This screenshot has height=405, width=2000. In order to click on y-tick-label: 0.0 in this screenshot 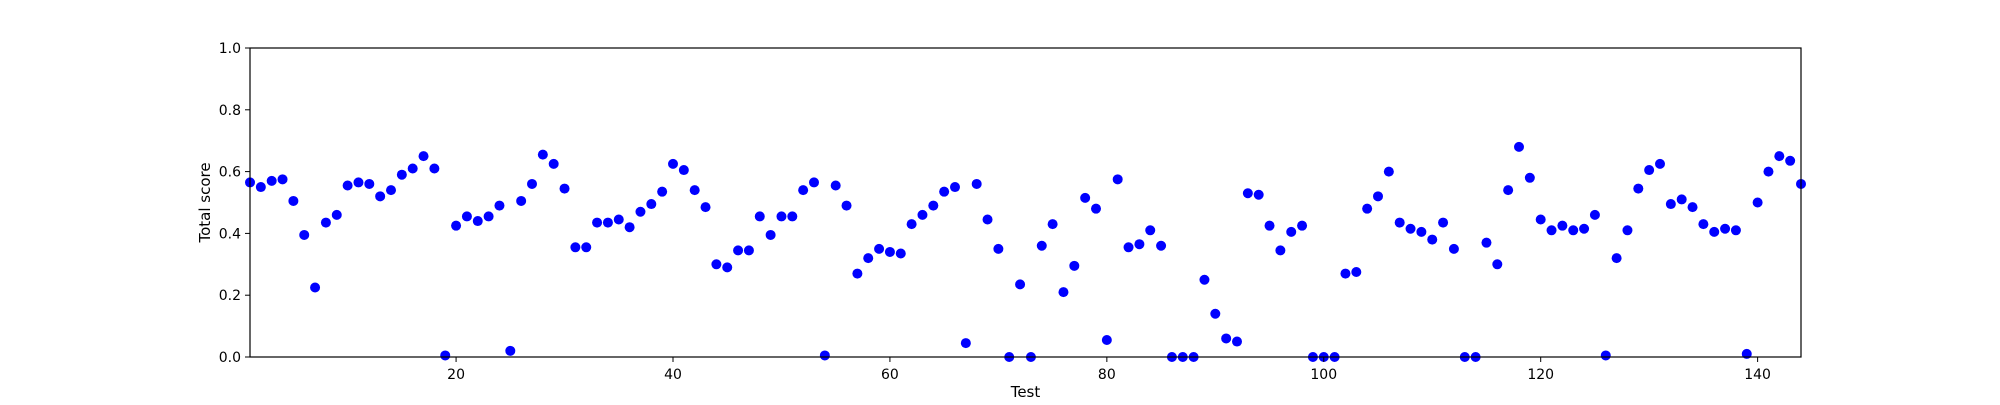, I will do `click(230, 358)`.